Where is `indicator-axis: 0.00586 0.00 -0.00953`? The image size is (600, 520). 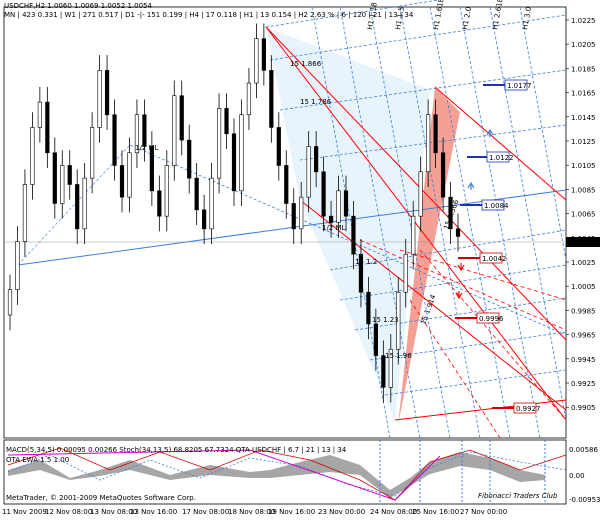
indicator-axis: 0.00586 0.00 -0.00953 is located at coordinates (584, 475).